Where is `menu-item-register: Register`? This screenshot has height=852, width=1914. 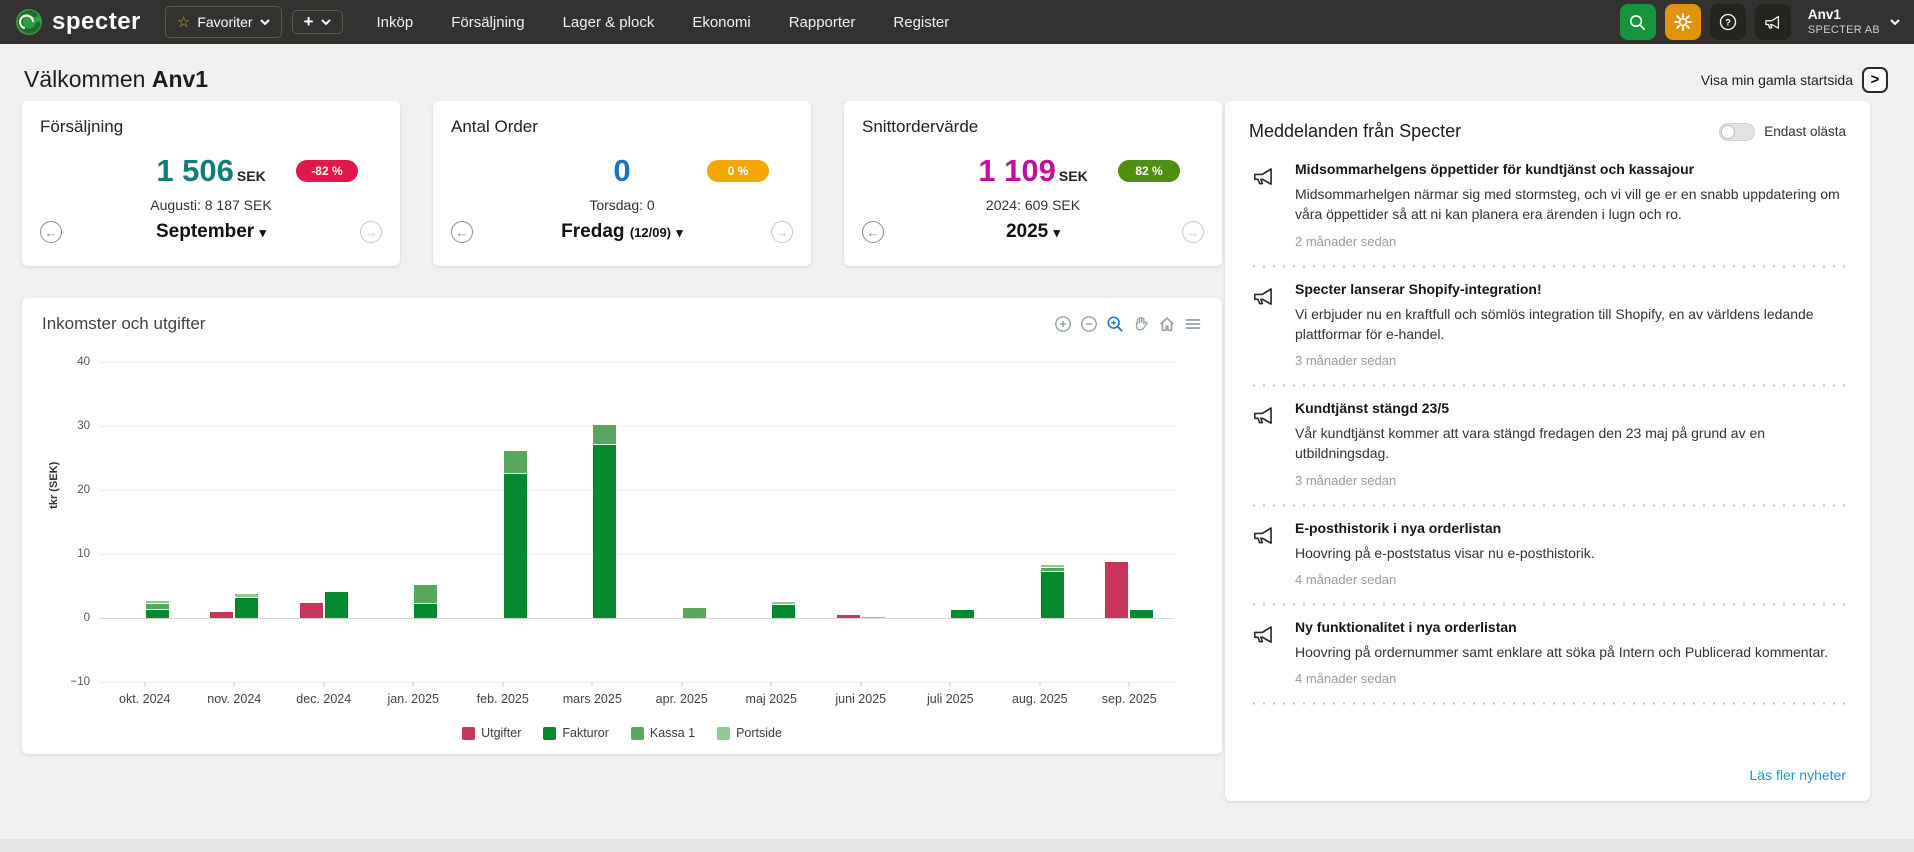 menu-item-register: Register is located at coordinates (921, 22).